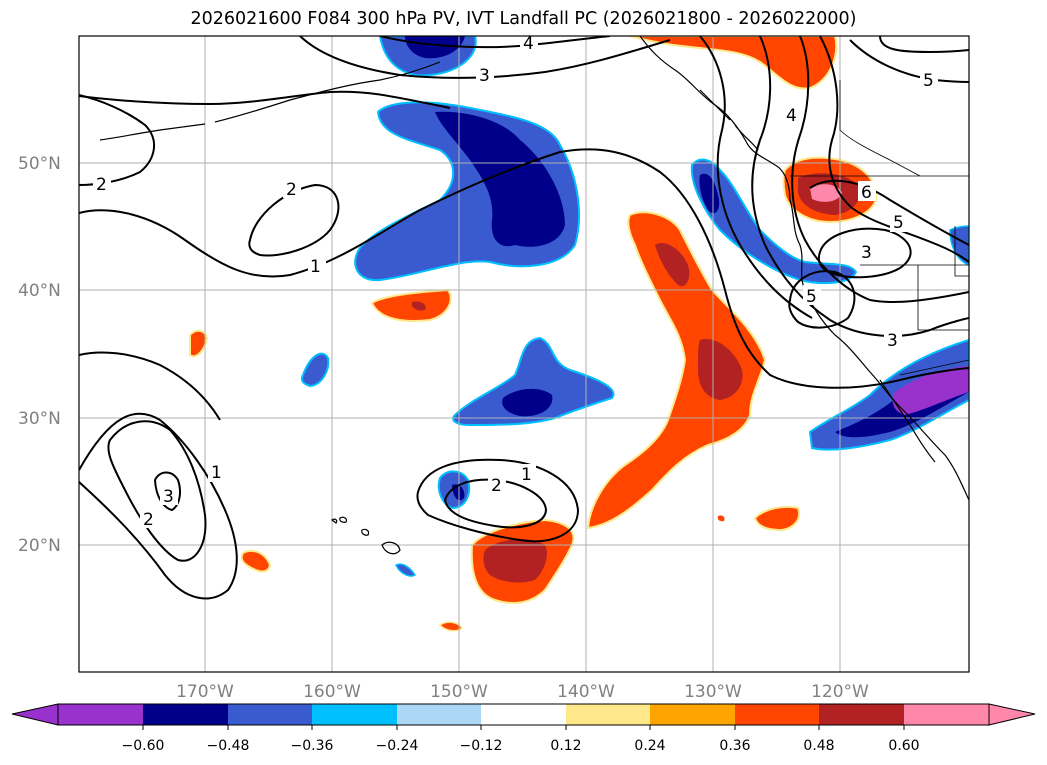  What do you see at coordinates (157, 491) in the screenshot?
I see `contour-2-southwest` at bounding box center [157, 491].